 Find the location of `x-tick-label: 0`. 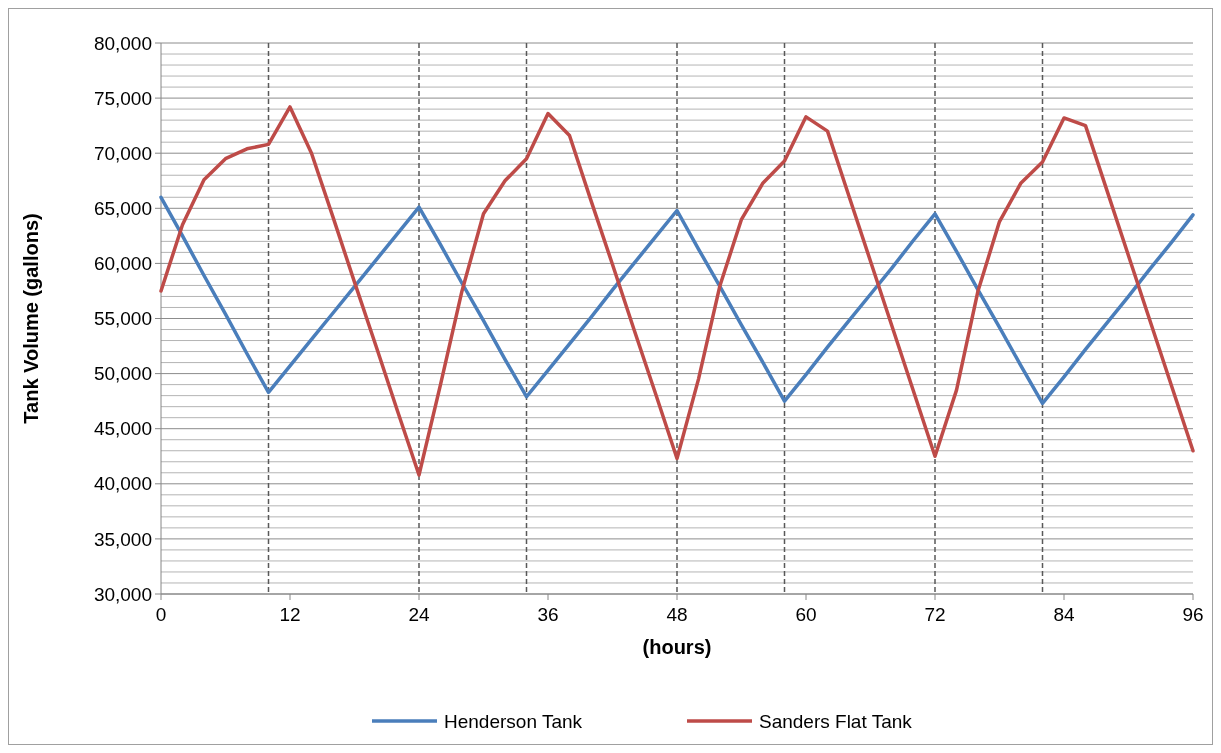

x-tick-label: 0 is located at coordinates (161, 614).